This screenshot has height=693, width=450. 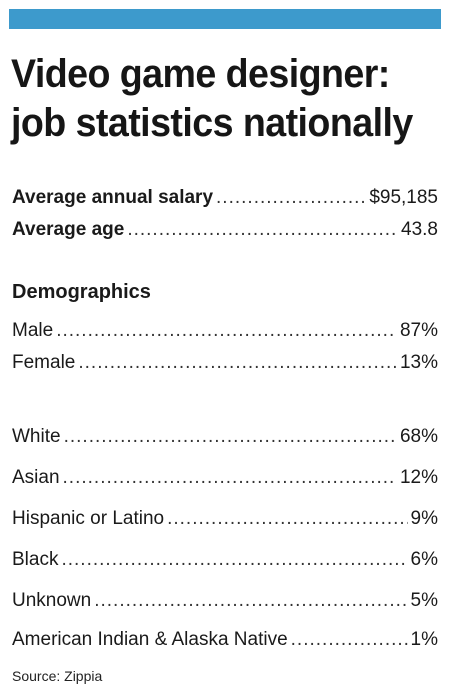 What do you see at coordinates (113, 197) in the screenshot?
I see `stat-label: Average annual salary` at bounding box center [113, 197].